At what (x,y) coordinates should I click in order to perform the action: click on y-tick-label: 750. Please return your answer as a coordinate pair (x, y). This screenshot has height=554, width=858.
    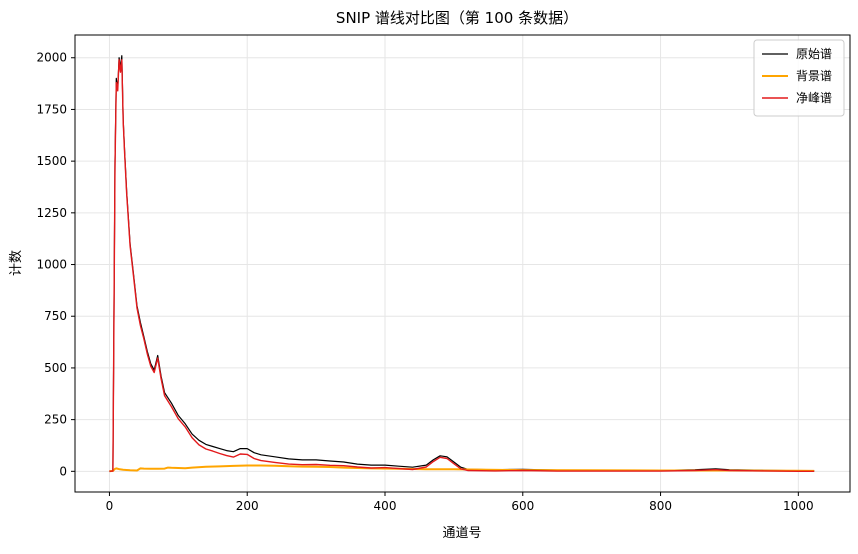
    Looking at the image, I should click on (55, 316).